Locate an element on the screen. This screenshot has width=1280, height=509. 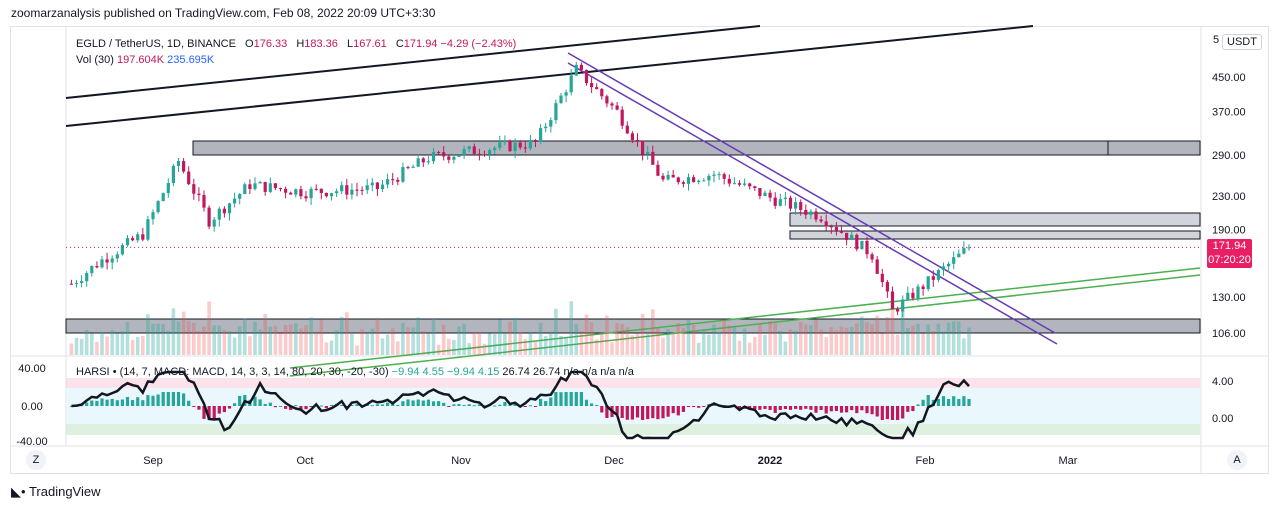
time-tick-label: Sep is located at coordinates (153, 461).